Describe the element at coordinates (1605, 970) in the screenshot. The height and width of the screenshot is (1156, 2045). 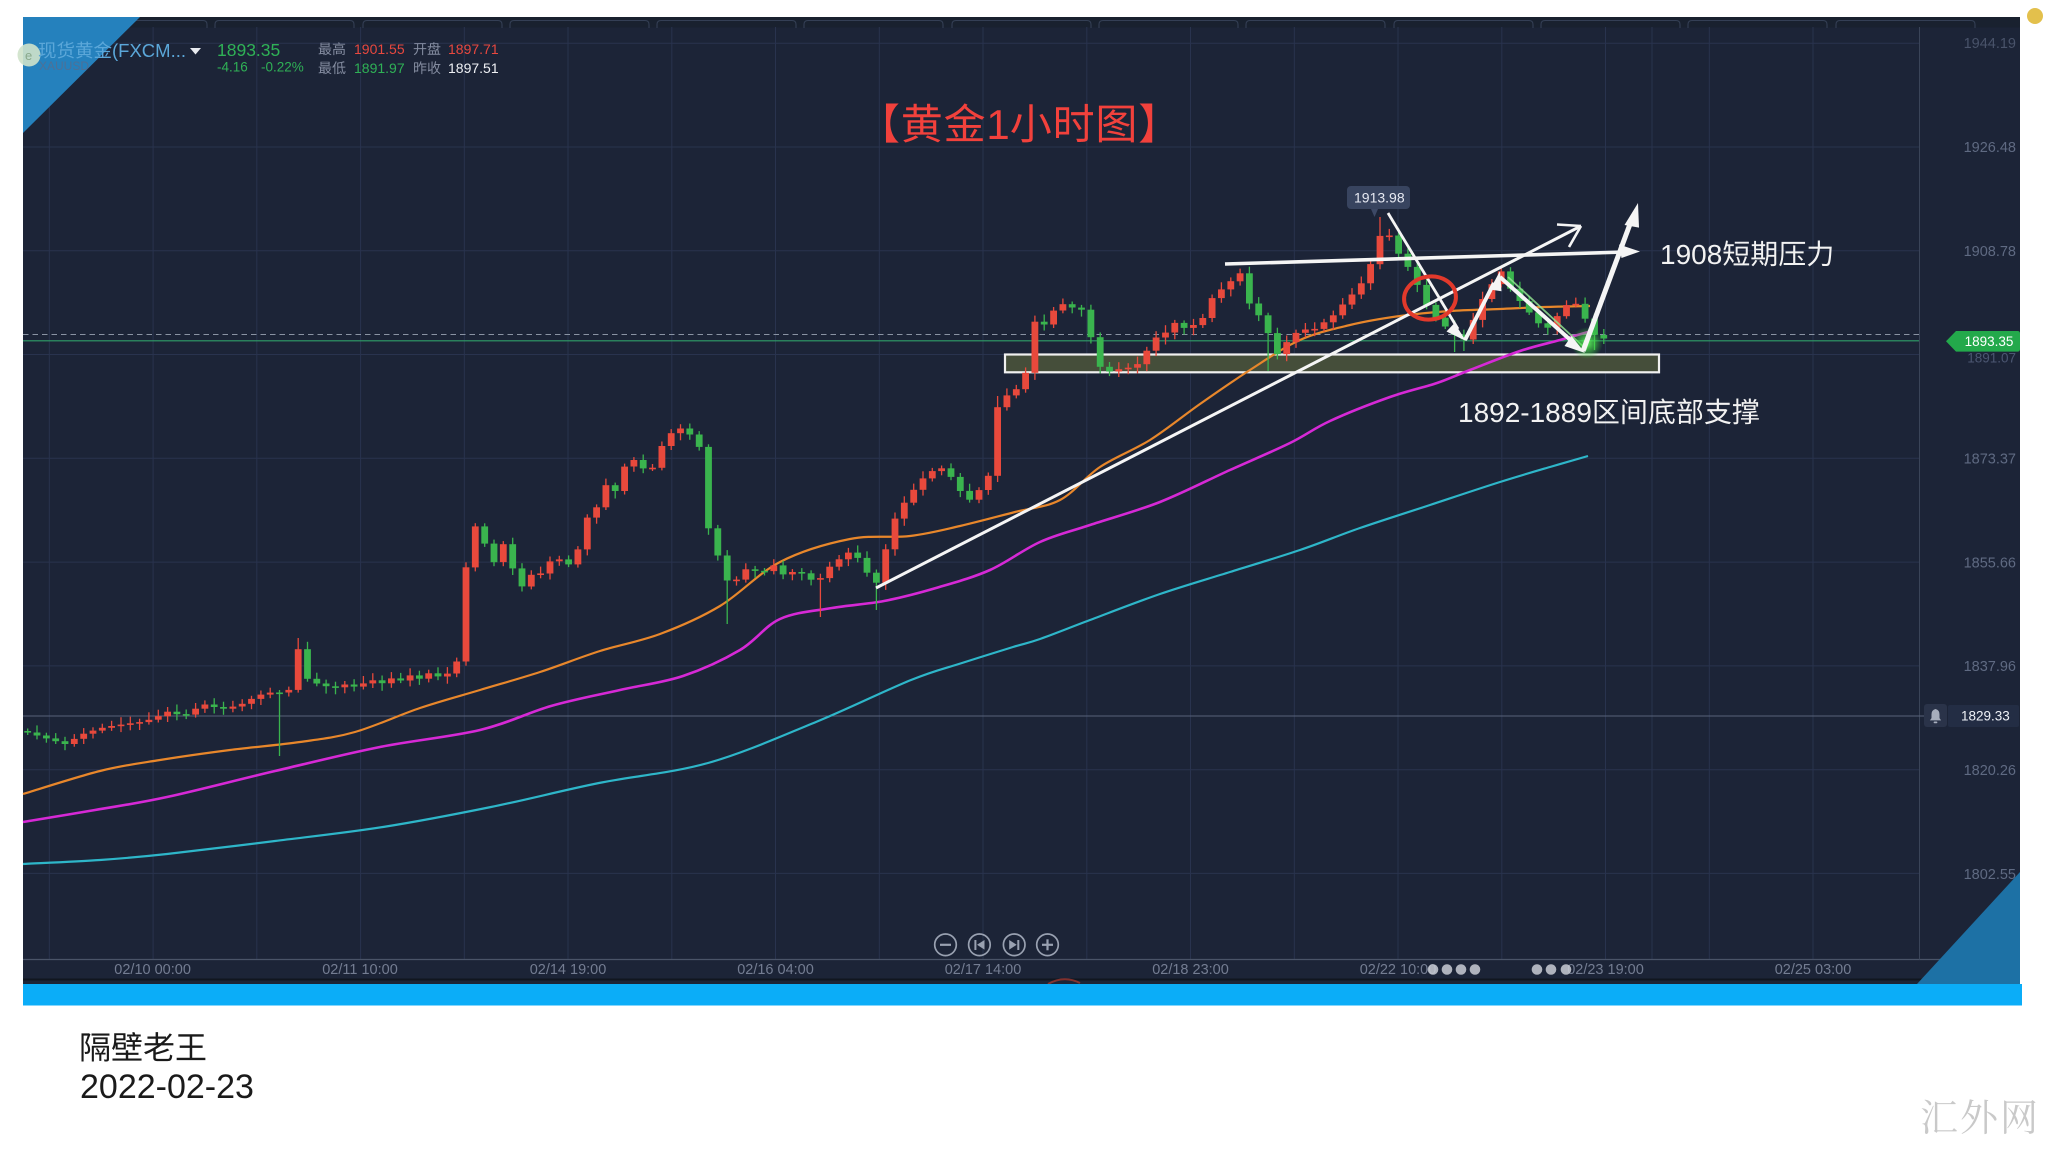
I see `svg-text: 02/23 19:00` at that location.